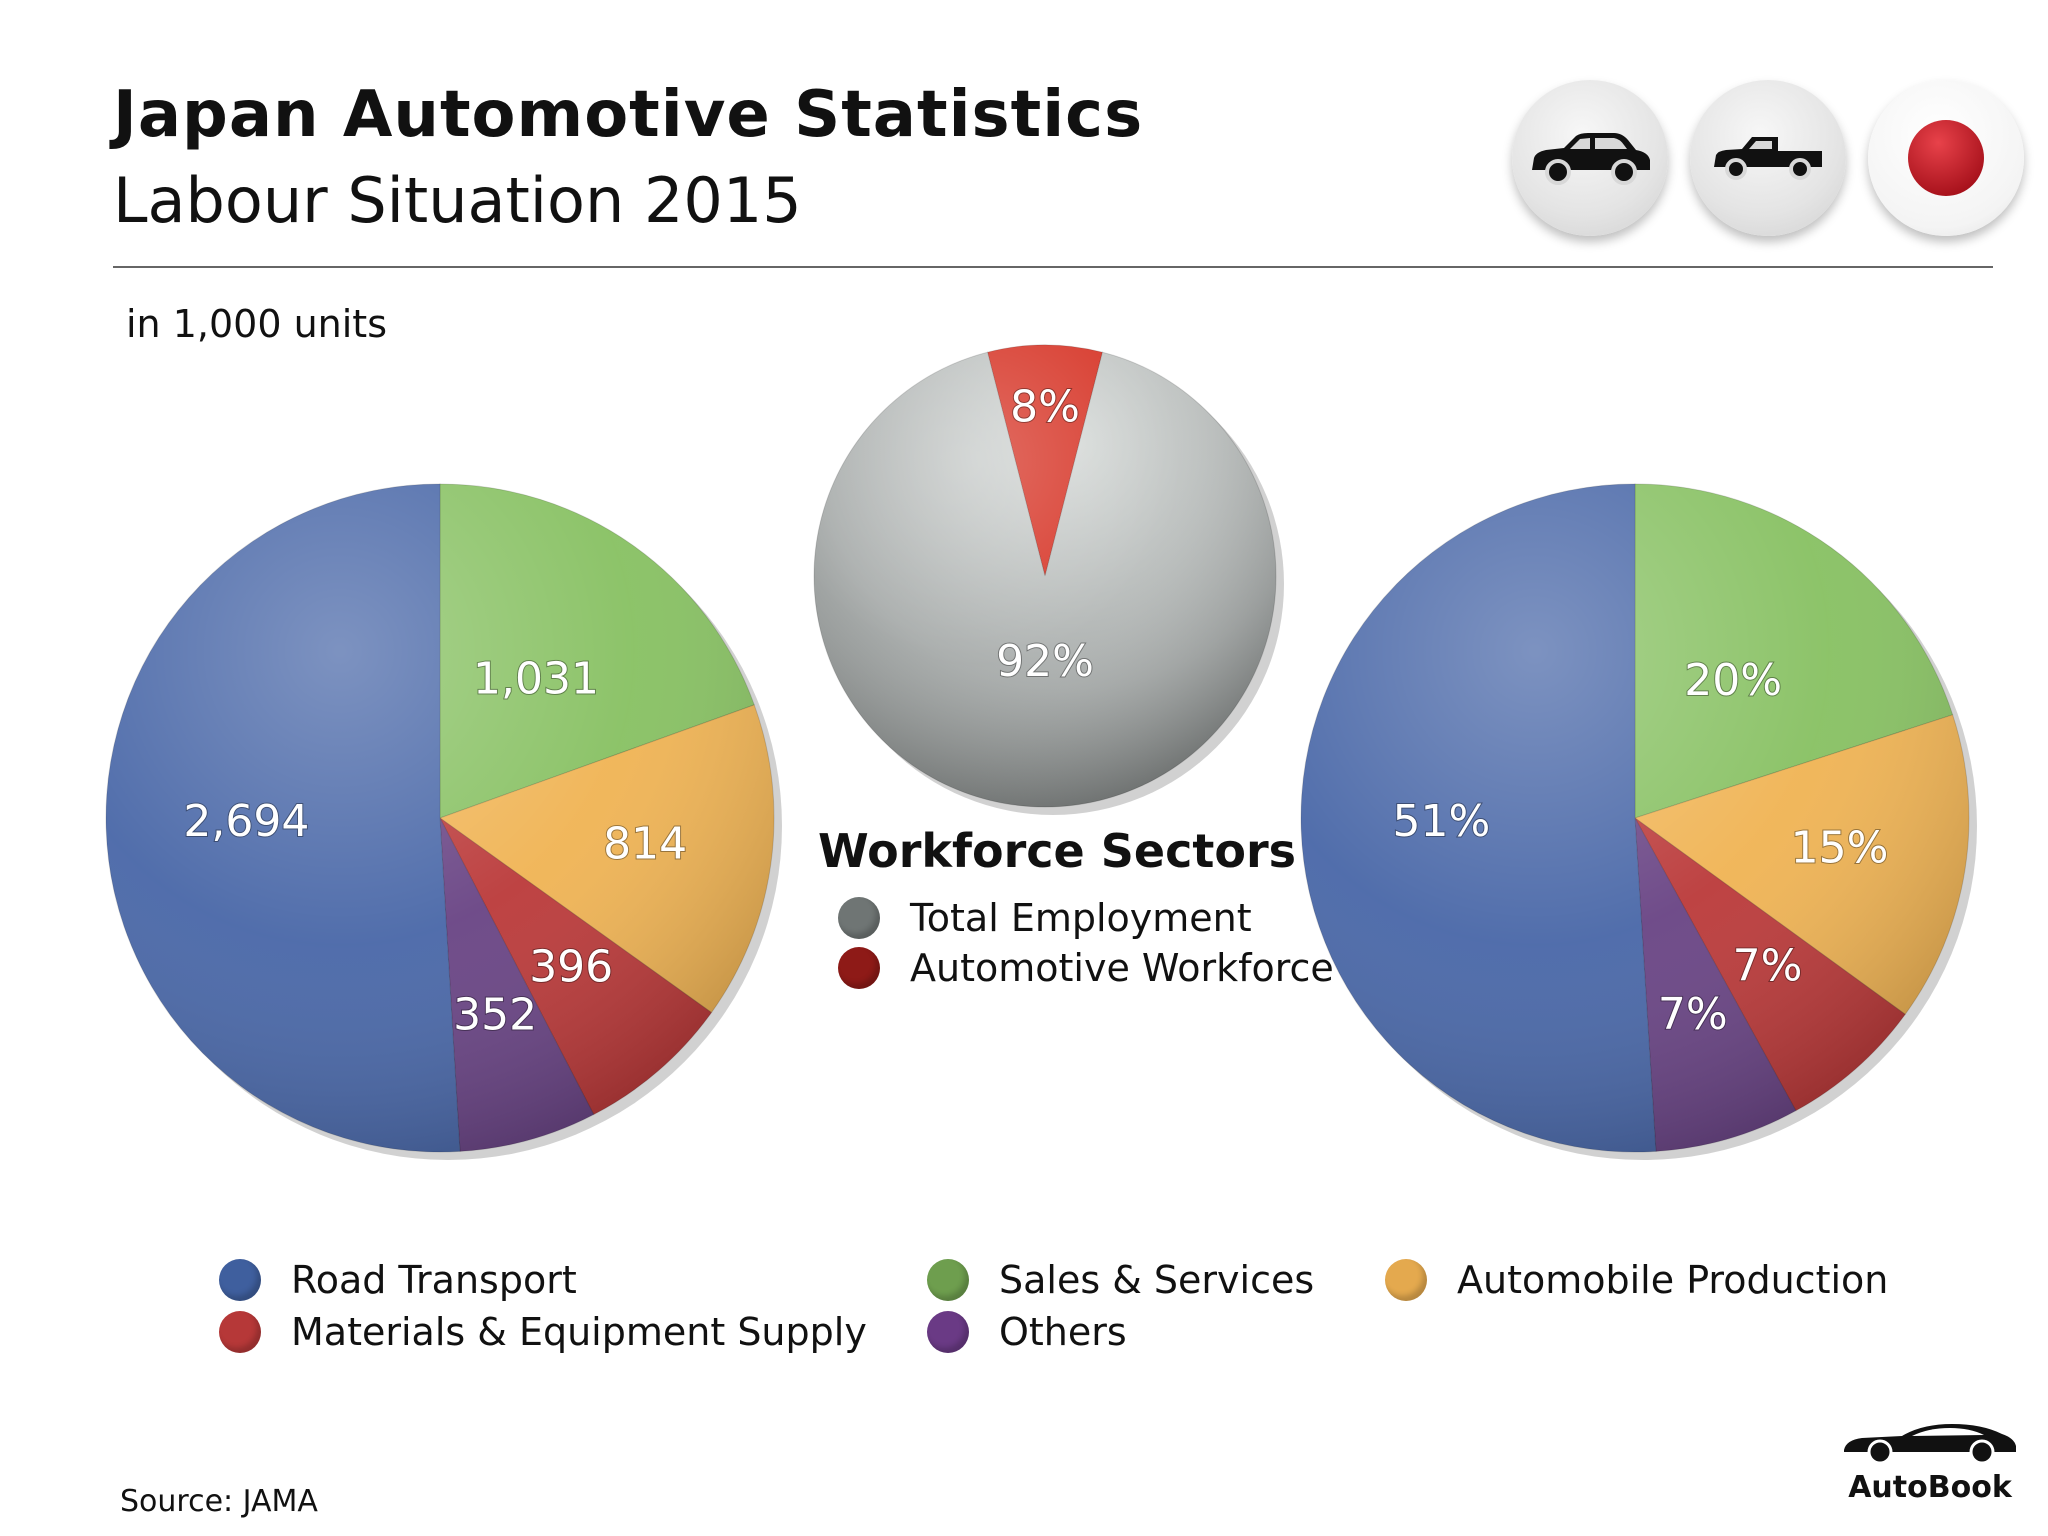 The width and height of the screenshot is (2048, 1536). What do you see at coordinates (859, 918) in the screenshot?
I see `grey-dot-icon` at bounding box center [859, 918].